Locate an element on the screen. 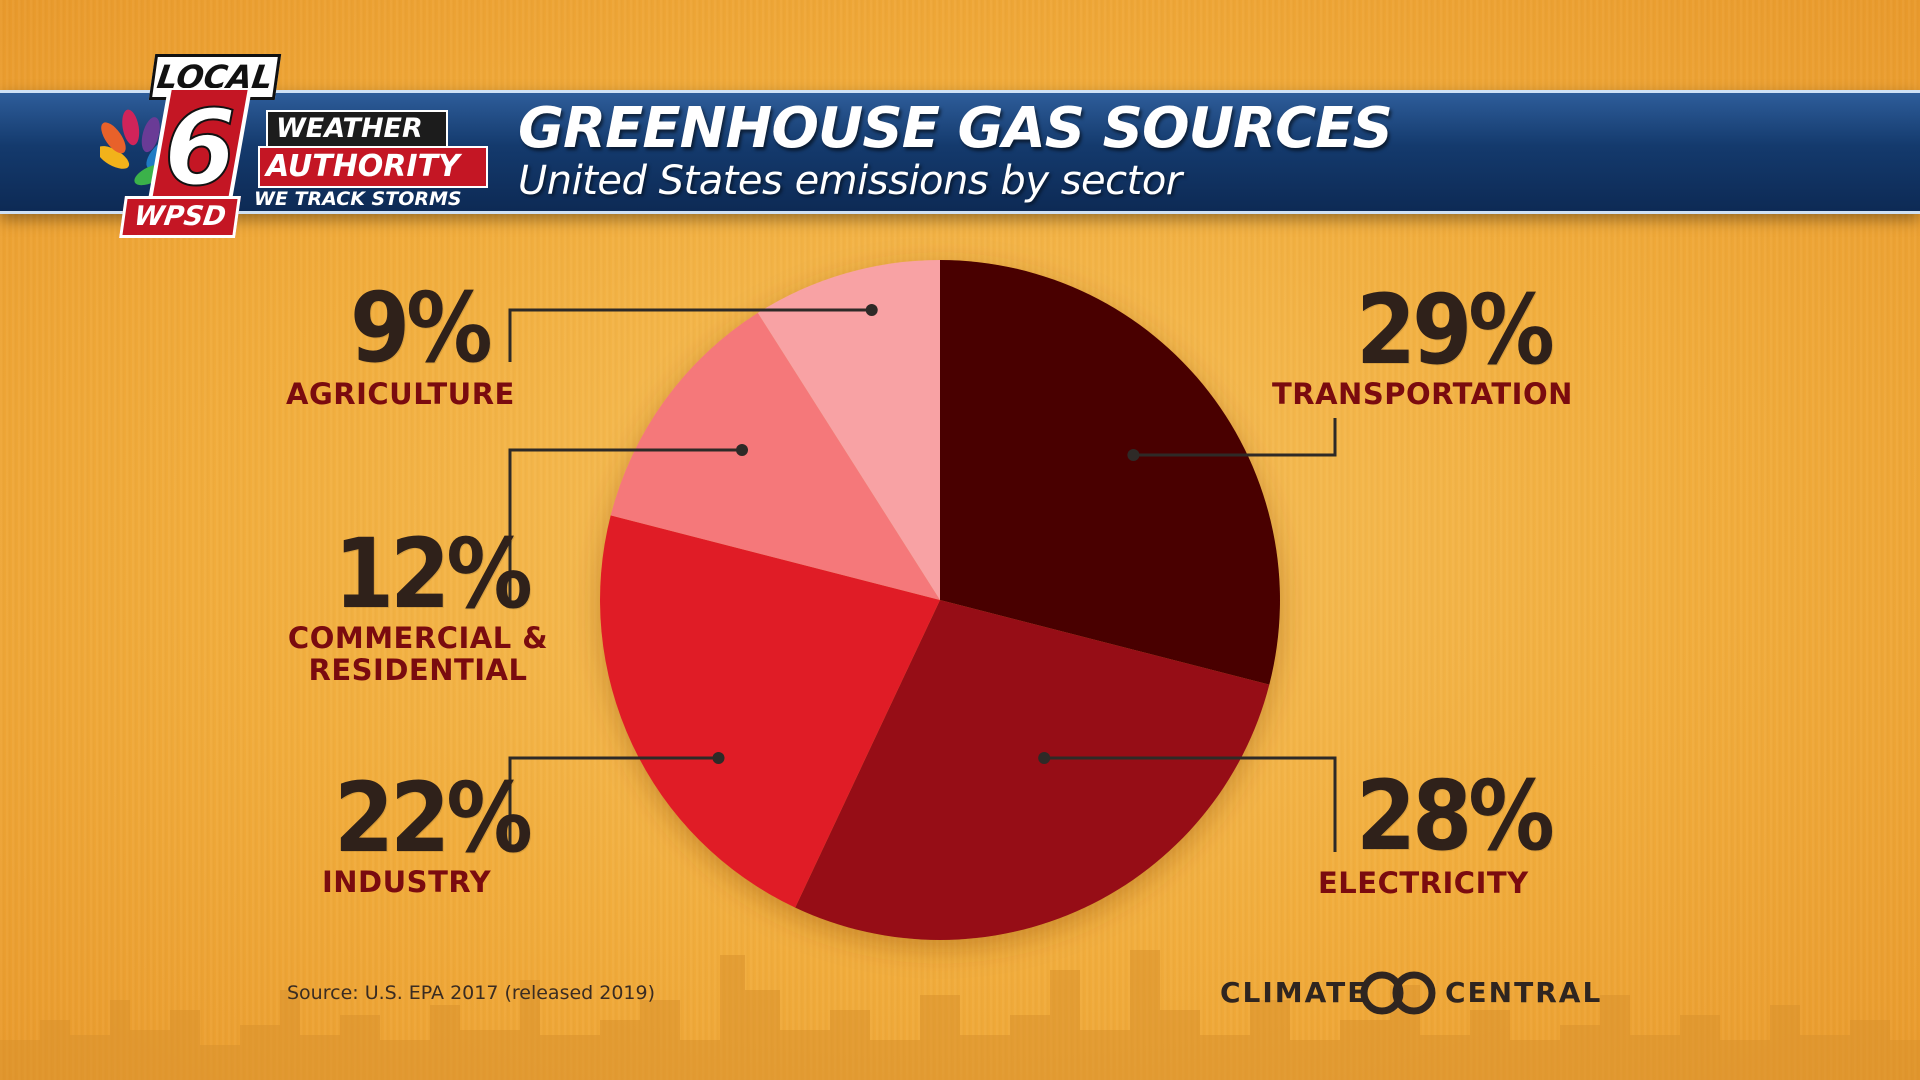 The image size is (1920, 1080). logo-weather-text: WEATHER is located at coordinates (357, 129).